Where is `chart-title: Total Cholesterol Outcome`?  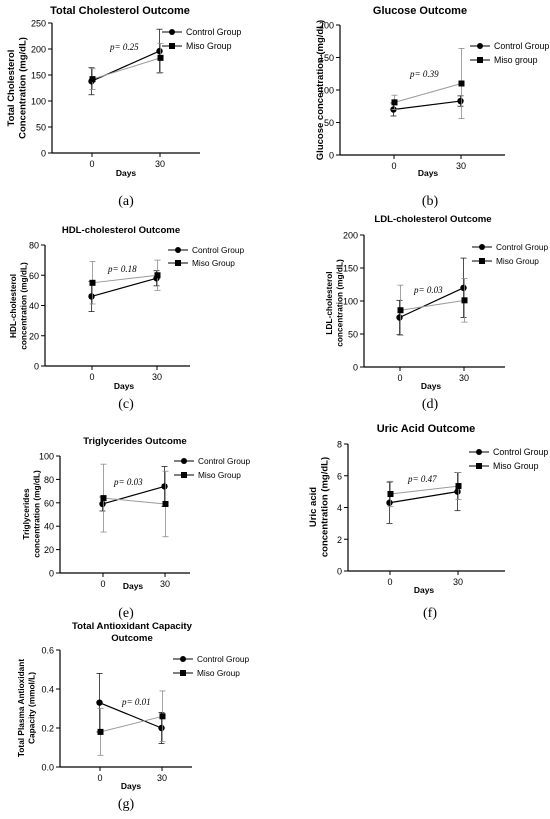 chart-title: Total Cholesterol Outcome is located at coordinates (120, 11).